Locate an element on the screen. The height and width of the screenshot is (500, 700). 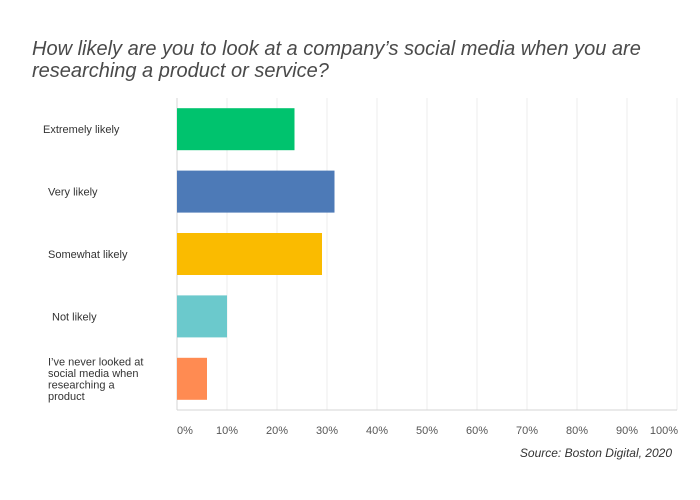
category-label: Very likely is located at coordinates (73, 193).